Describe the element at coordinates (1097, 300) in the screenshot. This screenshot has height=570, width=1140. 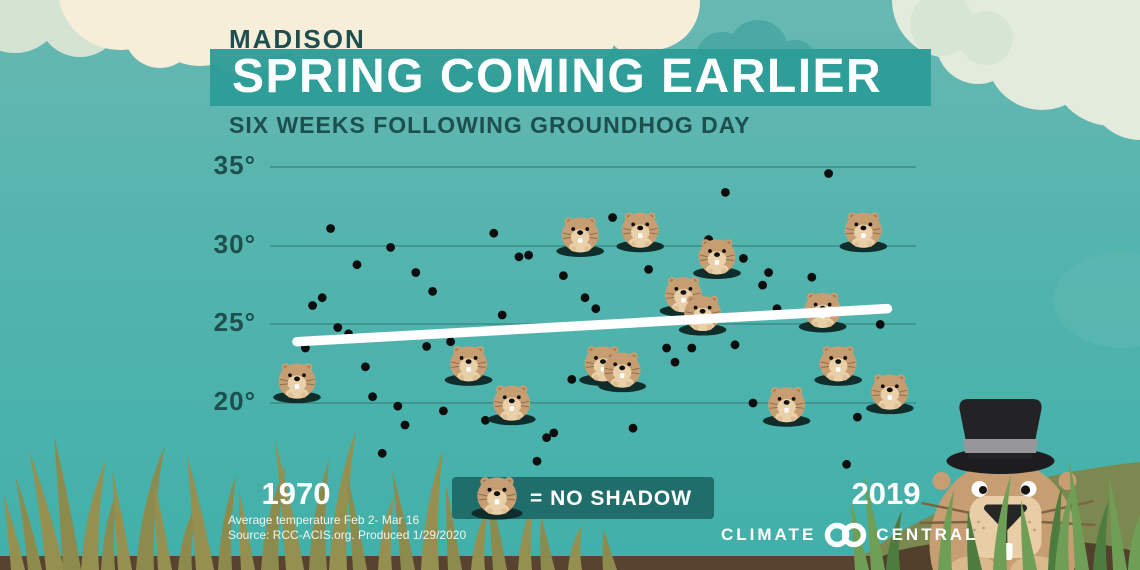
I see `cloud-right-mid` at that location.